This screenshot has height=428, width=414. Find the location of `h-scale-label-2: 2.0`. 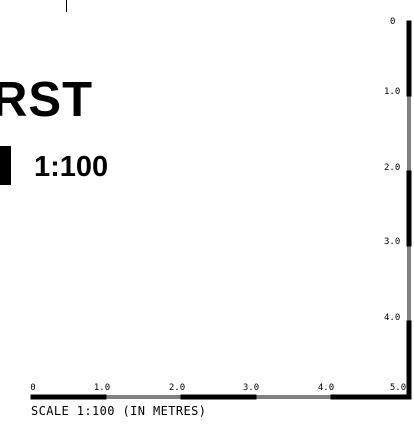

h-scale-label-2: 2.0 is located at coordinates (177, 388).